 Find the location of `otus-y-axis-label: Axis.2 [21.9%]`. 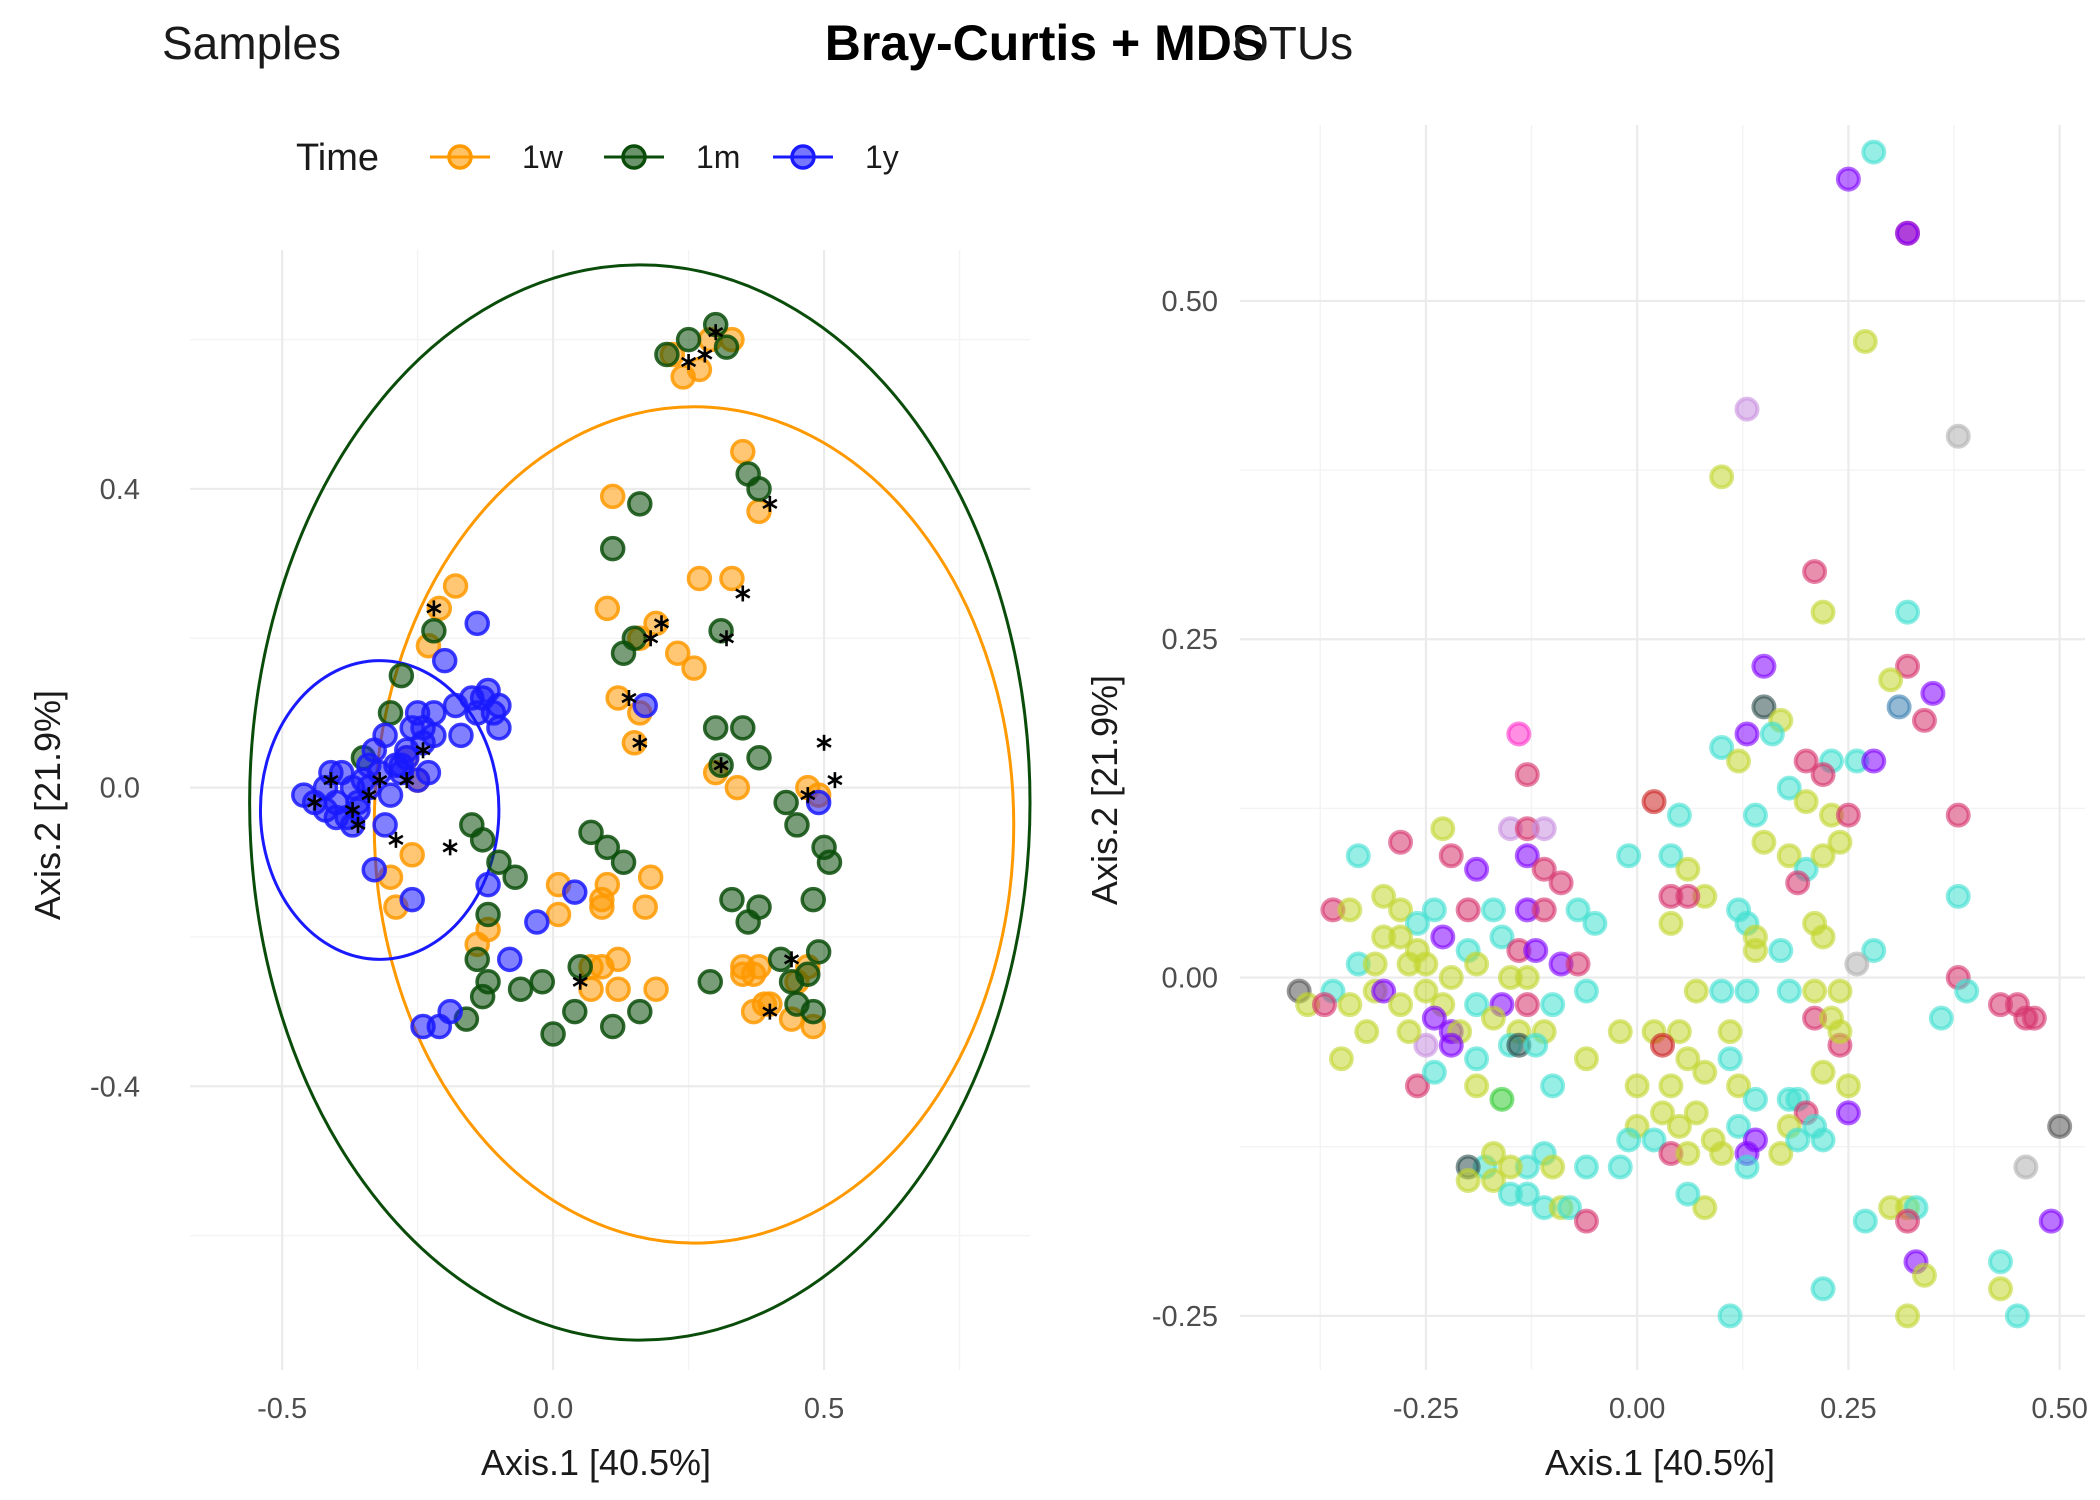

otus-y-axis-label: Axis.2 [21.9%] is located at coordinates (1104, 790).